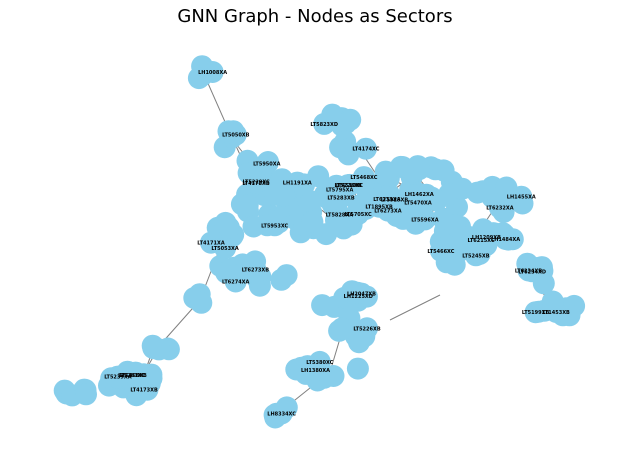 Image resolution: width=630 pixels, height=470 pixels. What do you see at coordinates (340, 216) in the screenshot?
I see `node-label: LT5828XA` at bounding box center [340, 216].